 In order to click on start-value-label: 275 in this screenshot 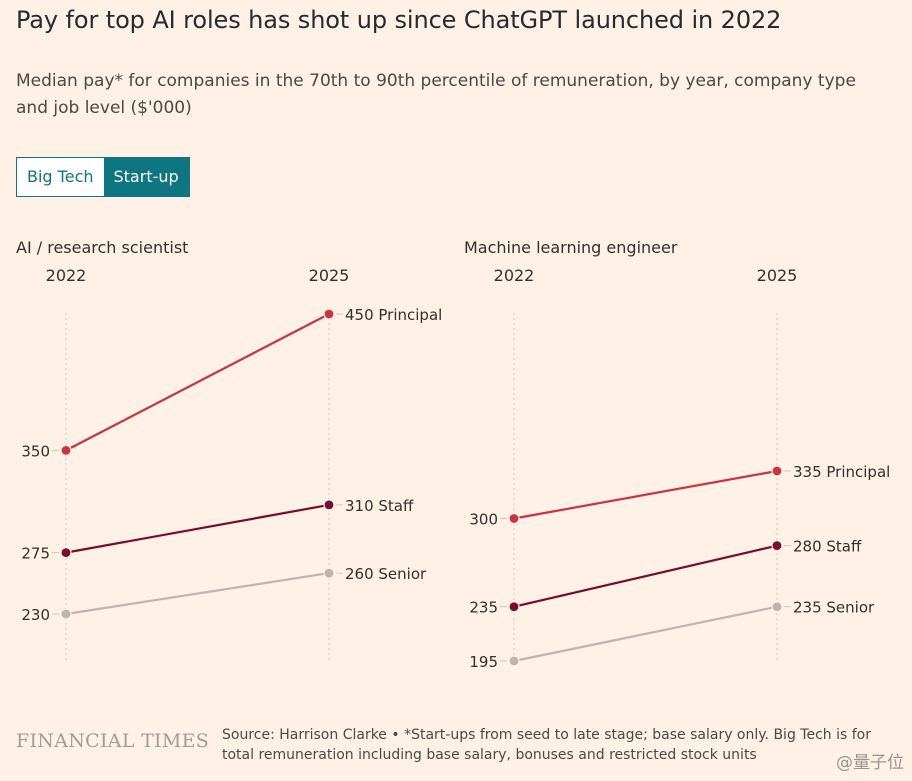, I will do `click(35, 554)`.